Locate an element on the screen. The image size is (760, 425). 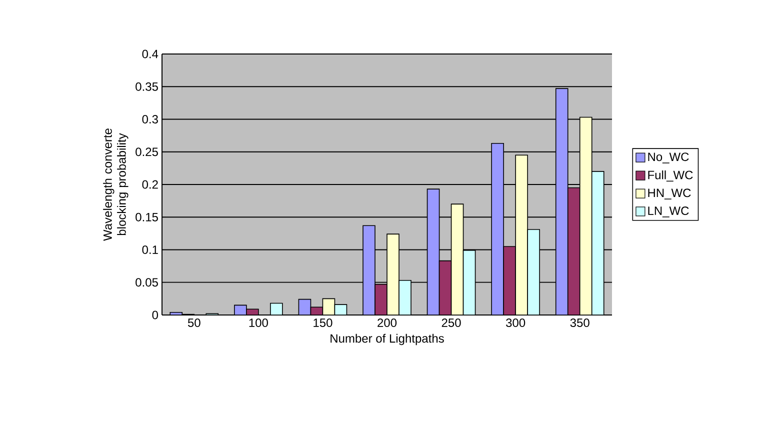
y-tick-label: 0.05 is located at coordinates (147, 282).